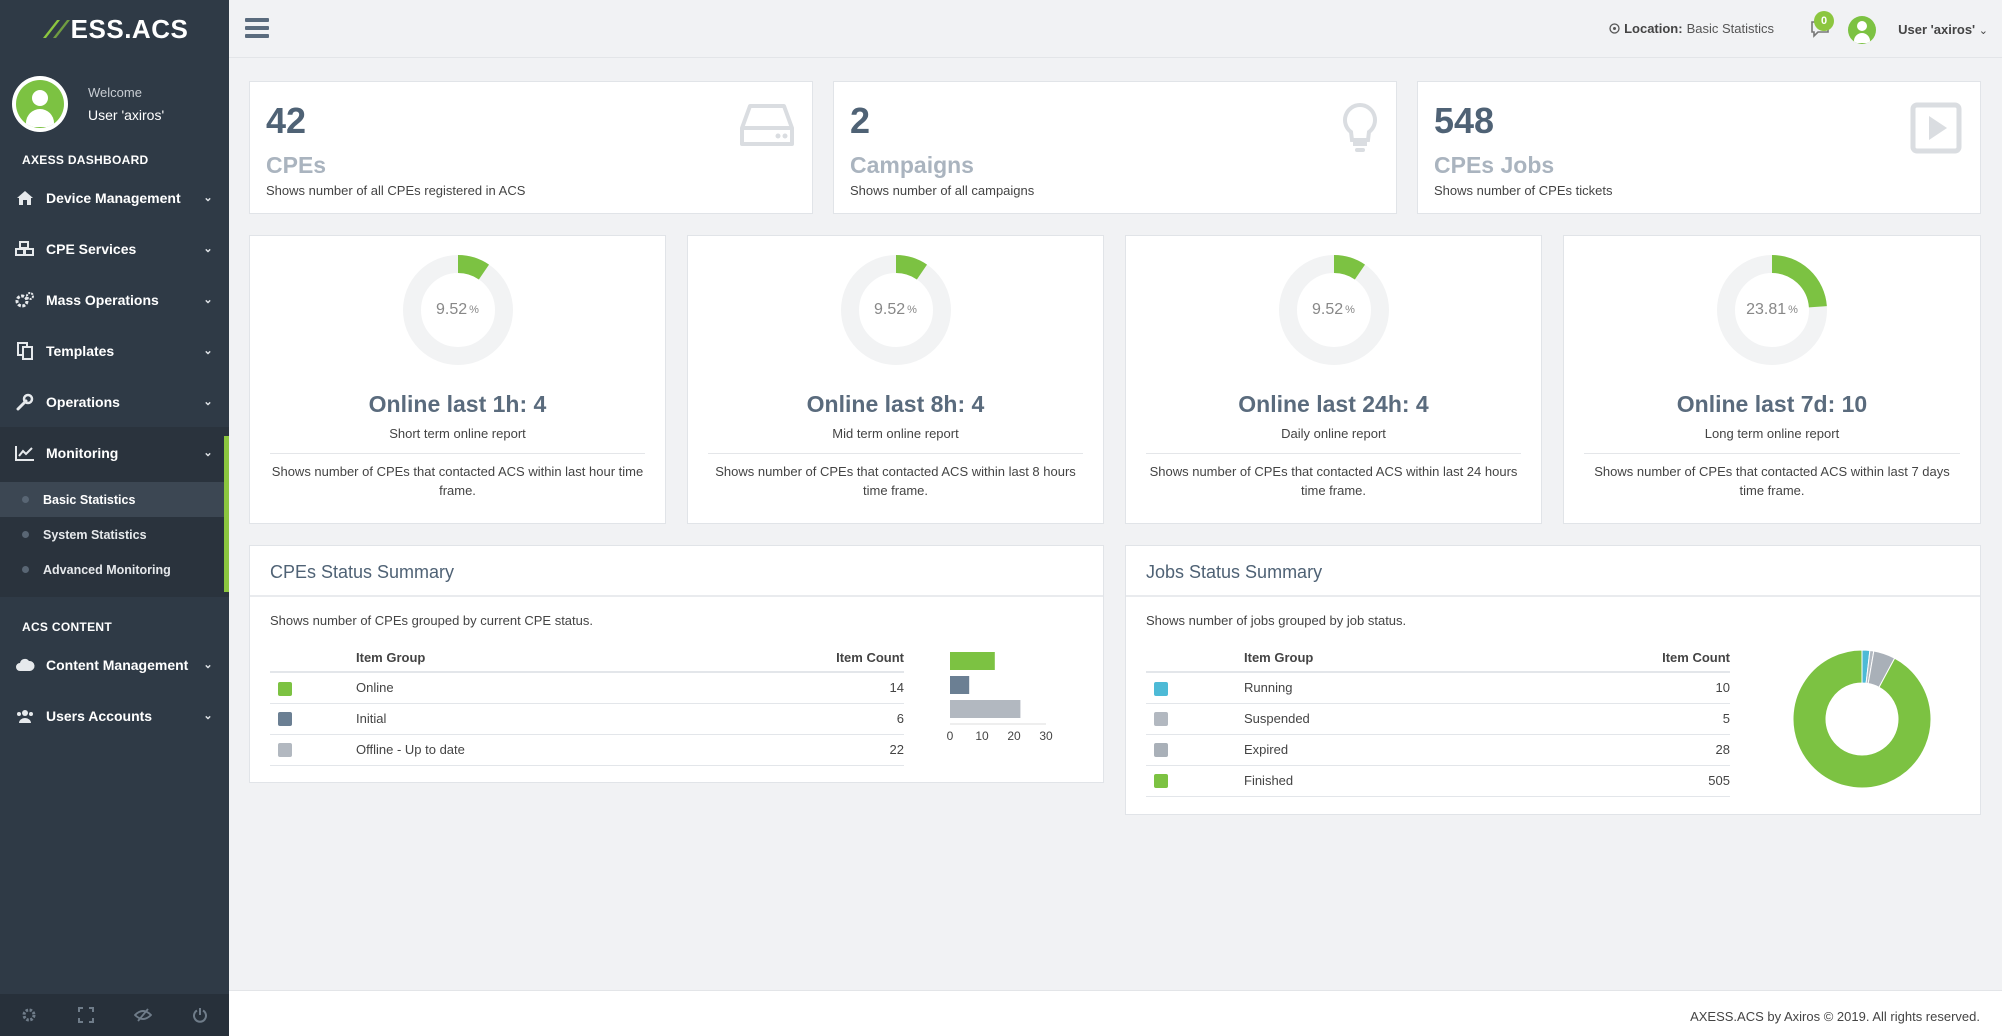 The height and width of the screenshot is (1036, 2002). I want to click on gauge: 23.81%, so click(1772, 310).